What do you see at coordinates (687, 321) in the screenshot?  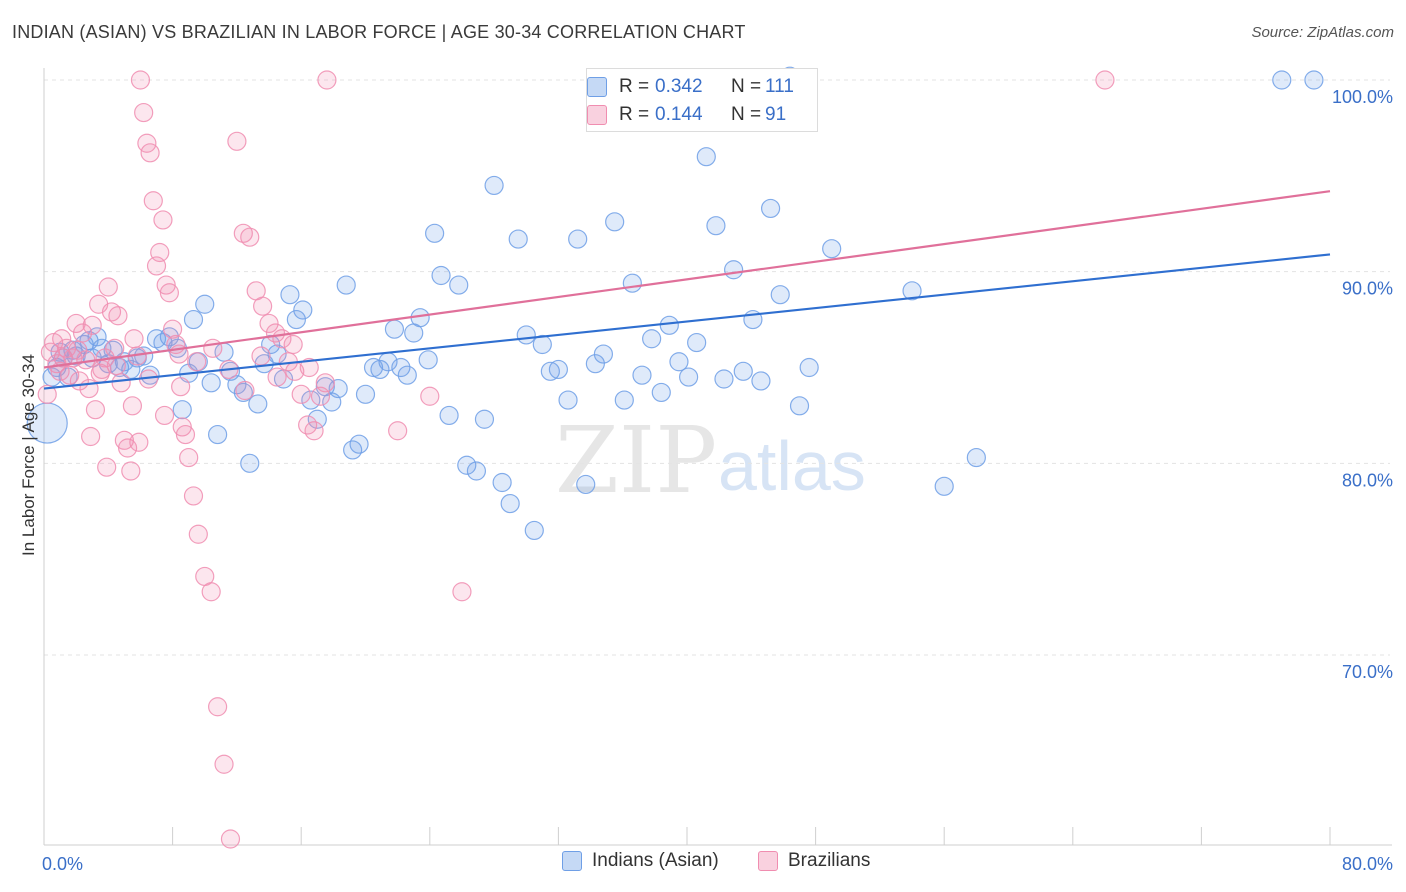 I see `trend-line-indians` at bounding box center [687, 321].